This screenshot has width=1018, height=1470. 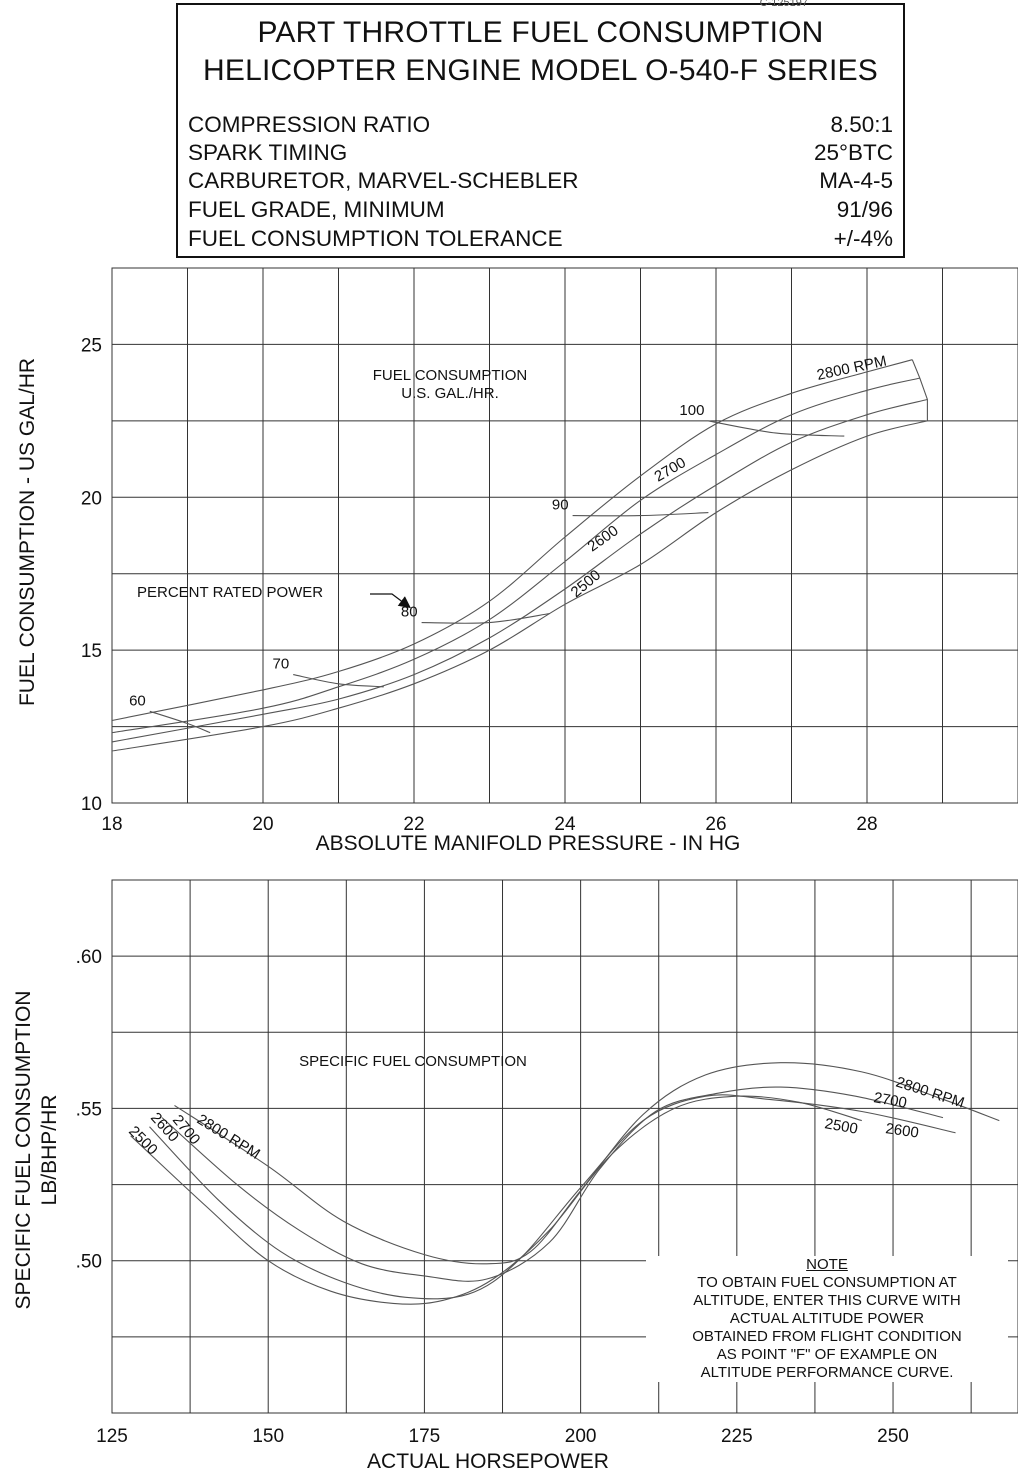 What do you see at coordinates (91, 651) in the screenshot?
I see `y-tick-label: 15` at bounding box center [91, 651].